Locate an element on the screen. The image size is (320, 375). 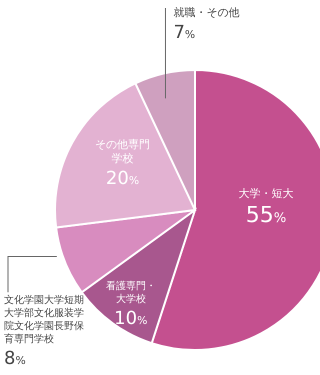
slice-label: 大学・短大 is located at coordinates (266, 194).